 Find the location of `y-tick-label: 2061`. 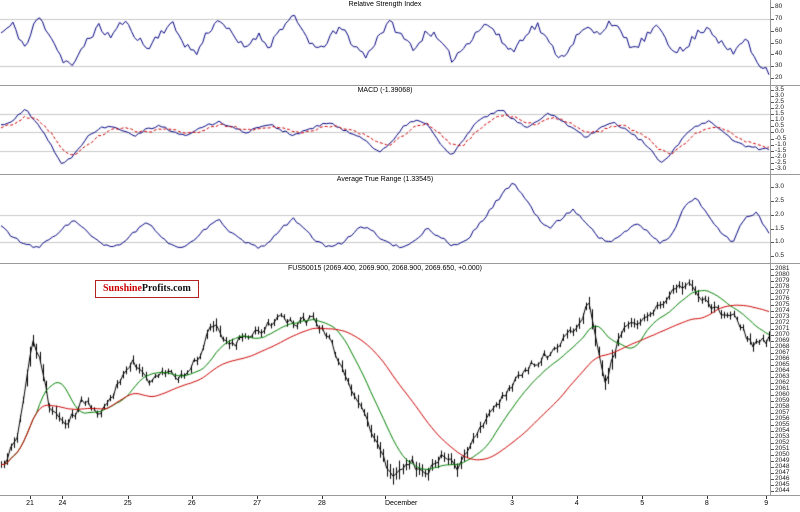

y-tick-label: 2061 is located at coordinates (782, 389).